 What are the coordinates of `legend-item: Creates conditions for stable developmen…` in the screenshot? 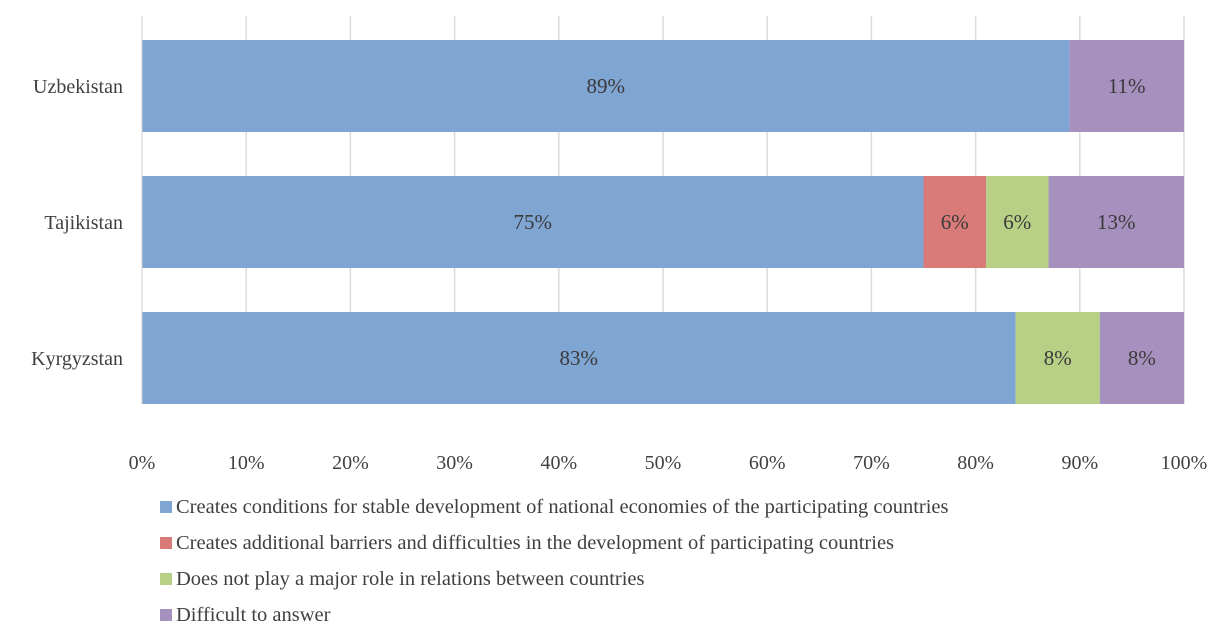 It's located at (554, 507).